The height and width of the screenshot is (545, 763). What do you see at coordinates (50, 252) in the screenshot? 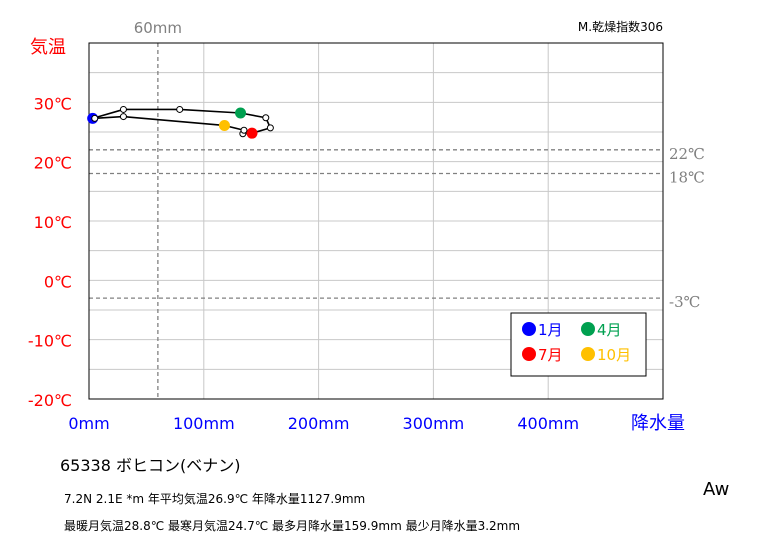
I see `y-tick-labels: 30℃ 20℃ 10℃ 0℃ -10℃ -20℃` at bounding box center [50, 252].